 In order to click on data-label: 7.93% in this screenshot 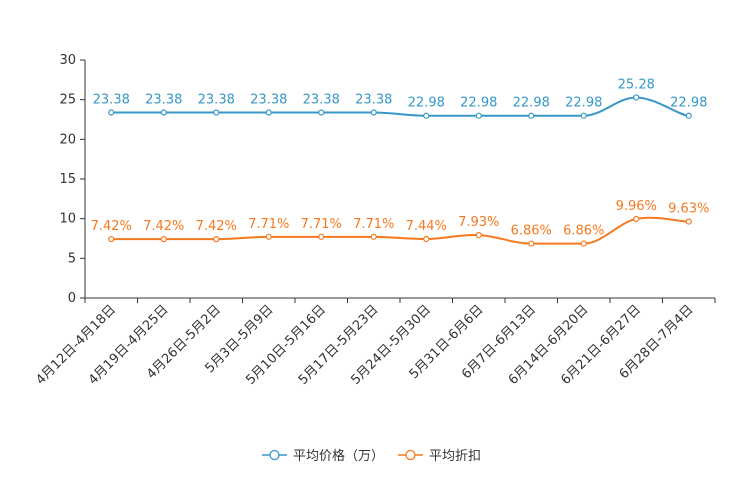, I will do `click(478, 222)`.